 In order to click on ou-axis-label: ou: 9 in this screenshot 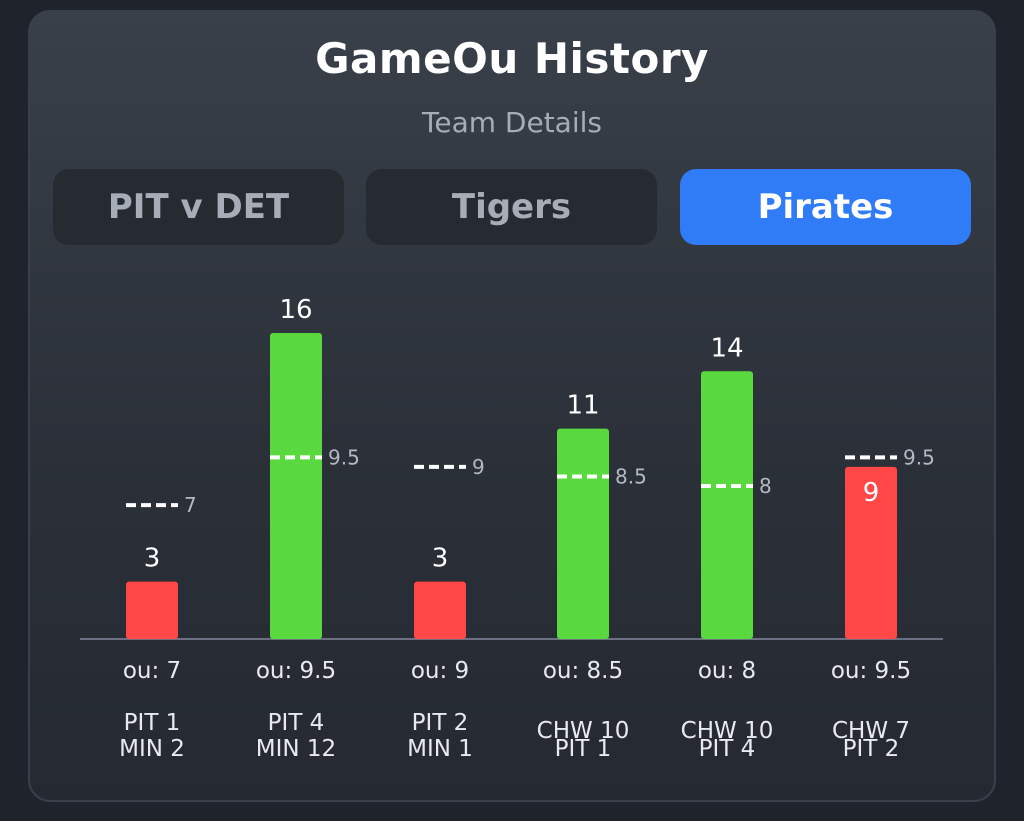, I will do `click(440, 671)`.